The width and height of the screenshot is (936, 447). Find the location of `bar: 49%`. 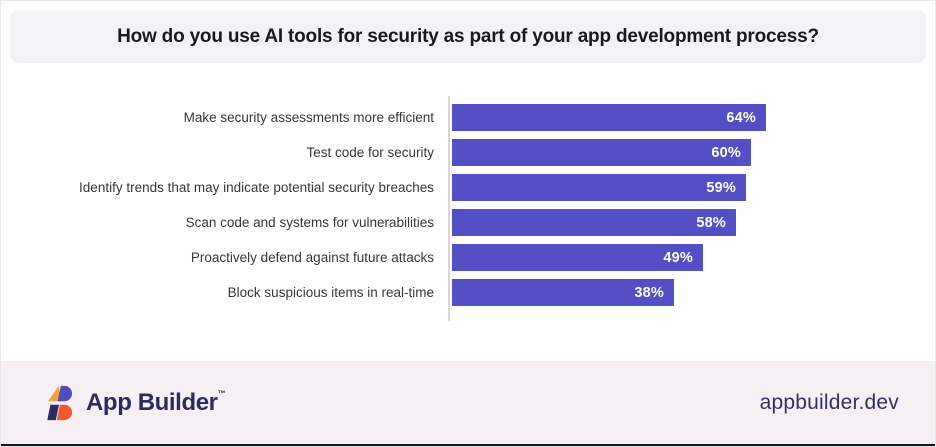

bar: 49% is located at coordinates (577, 257).